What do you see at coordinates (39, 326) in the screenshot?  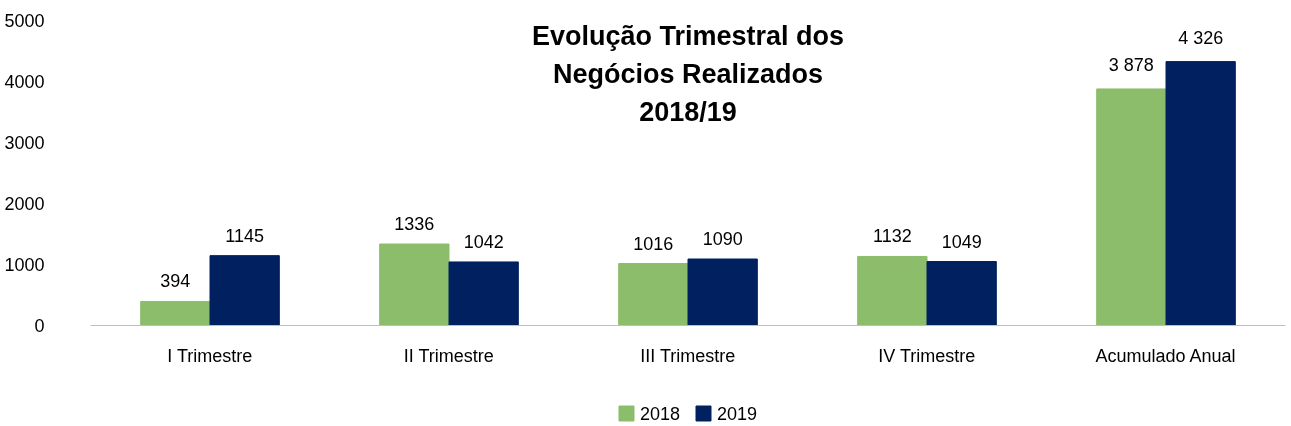 I see `y-tick-label: 0` at bounding box center [39, 326].